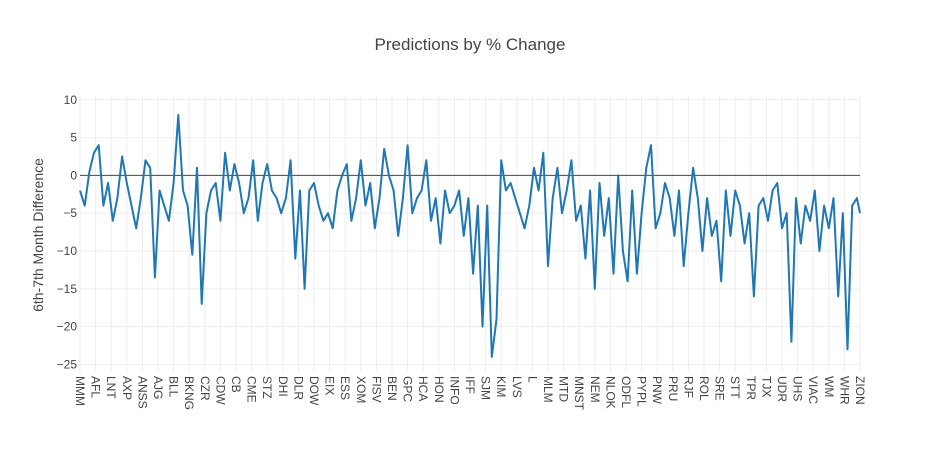 The width and height of the screenshot is (940, 450). Describe the element at coordinates (626, 392) in the screenshot. I see `x-tick-label: ODFL` at that location.